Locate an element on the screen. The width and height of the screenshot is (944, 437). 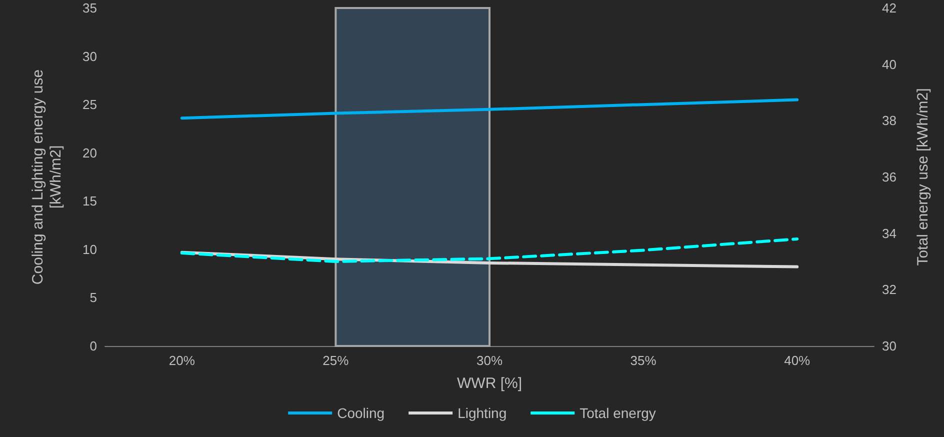
legend-label: Lighting is located at coordinates (482, 413).